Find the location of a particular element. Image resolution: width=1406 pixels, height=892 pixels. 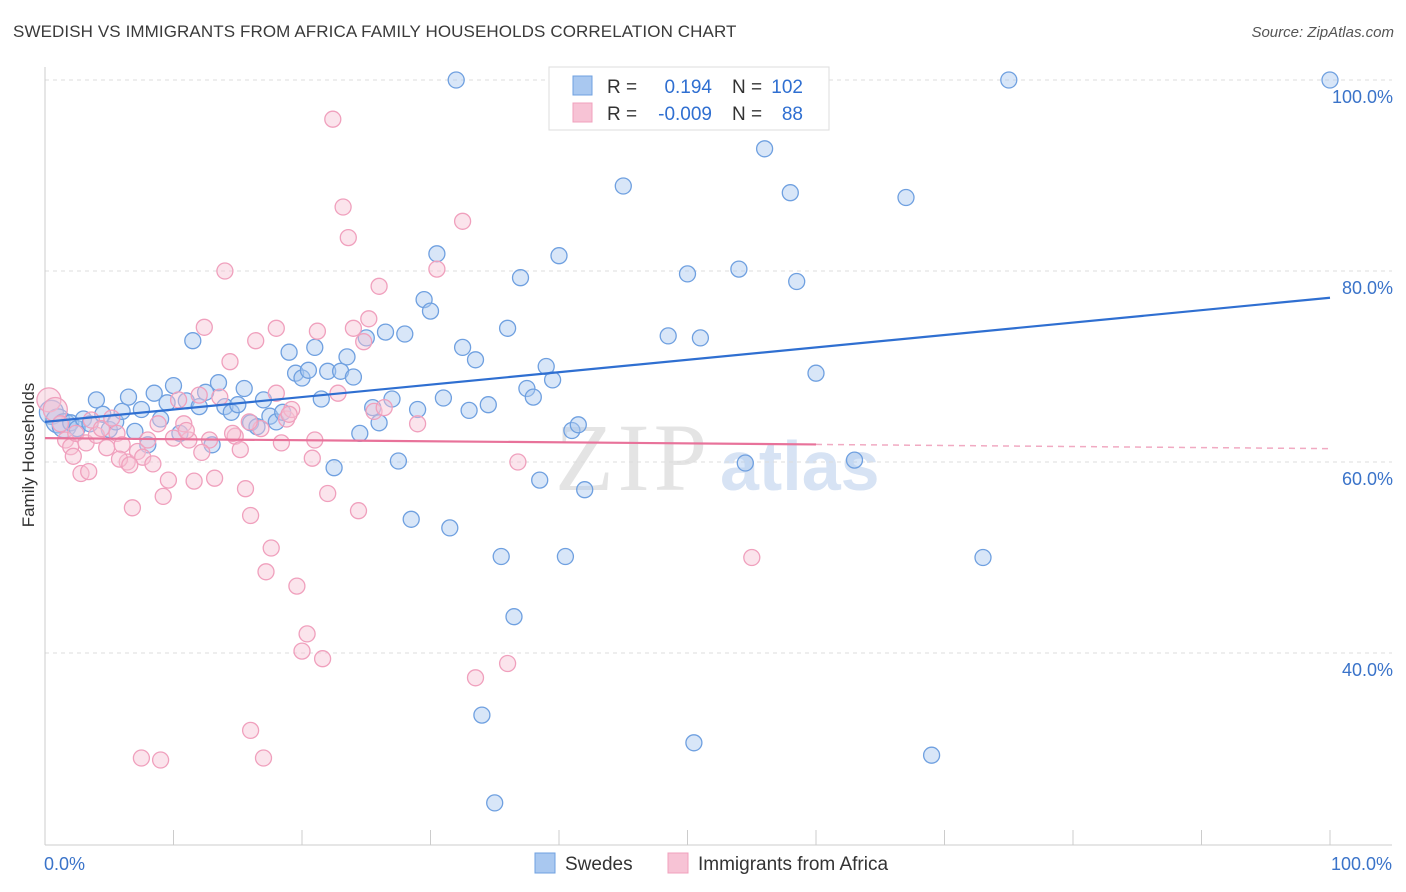

legend-r-value-2: -0.009 is located at coordinates (685, 114).